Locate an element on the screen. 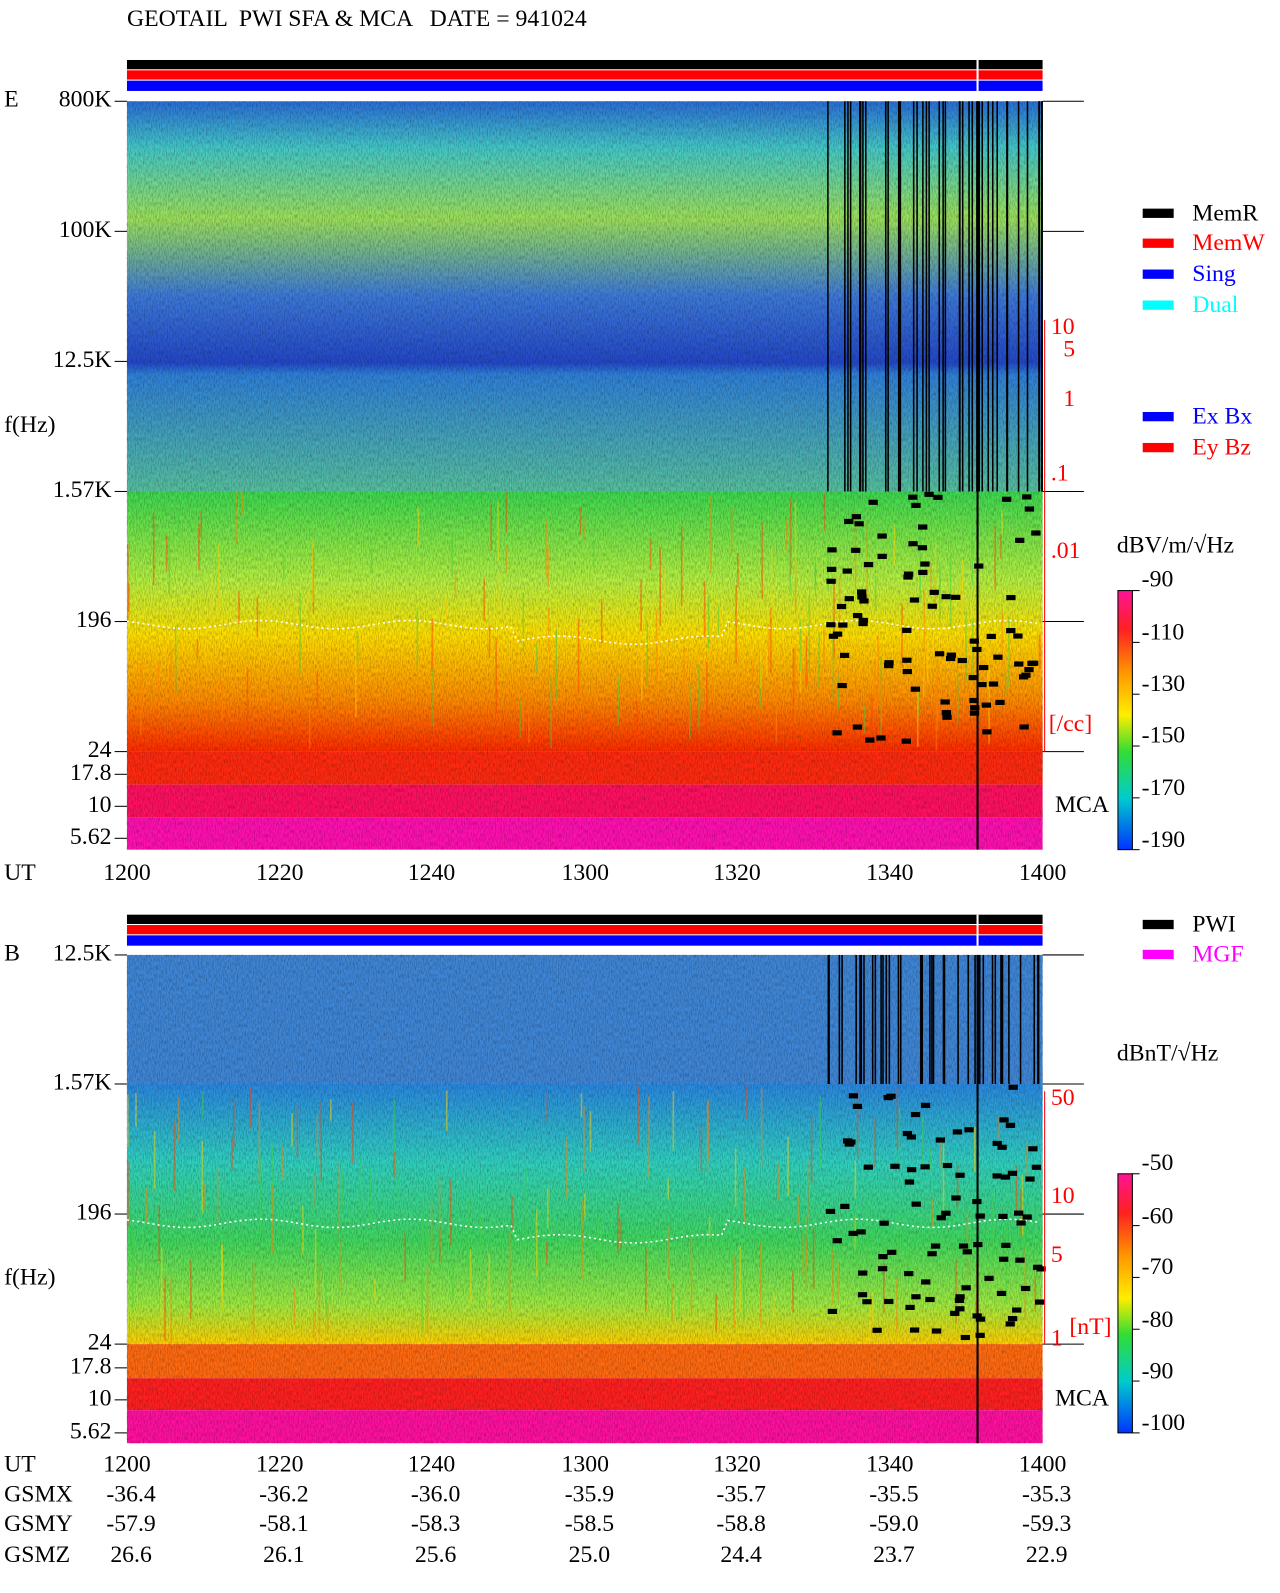  ephemeris-value: -36.0 is located at coordinates (435, 1494).